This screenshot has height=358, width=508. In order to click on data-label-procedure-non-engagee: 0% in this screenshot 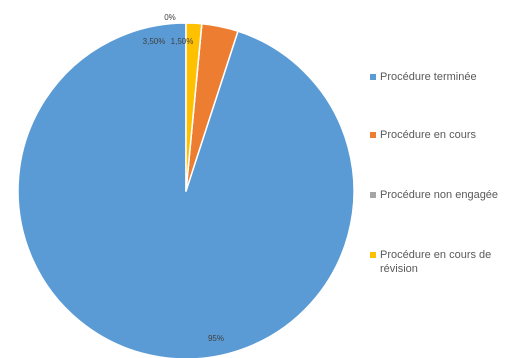, I will do `click(170, 17)`.